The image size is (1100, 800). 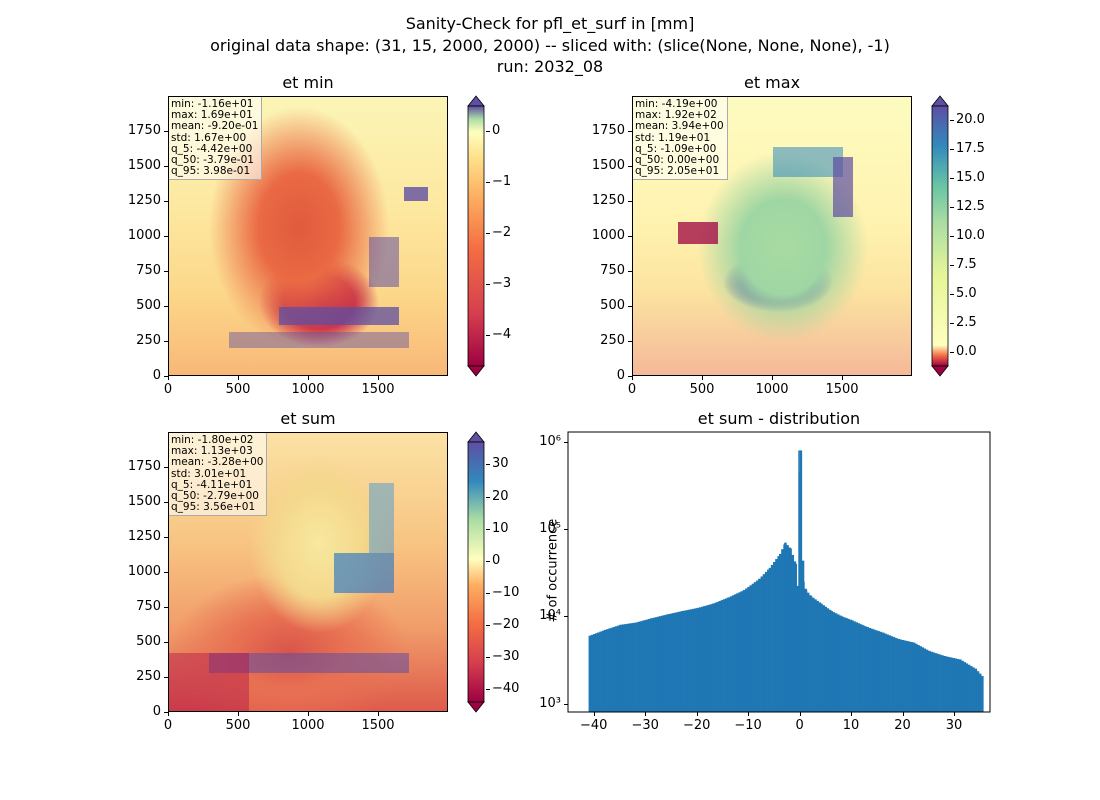 What do you see at coordinates (970, 235) in the screenshot?
I see `colorbar-tick-label: 10.0` at bounding box center [970, 235].